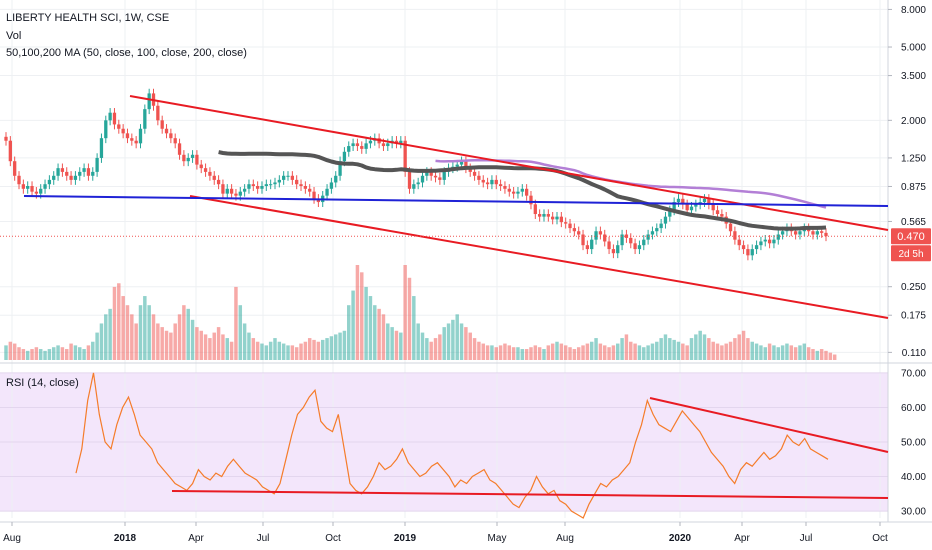  I want to click on time-axis-label: May, so click(497, 538).